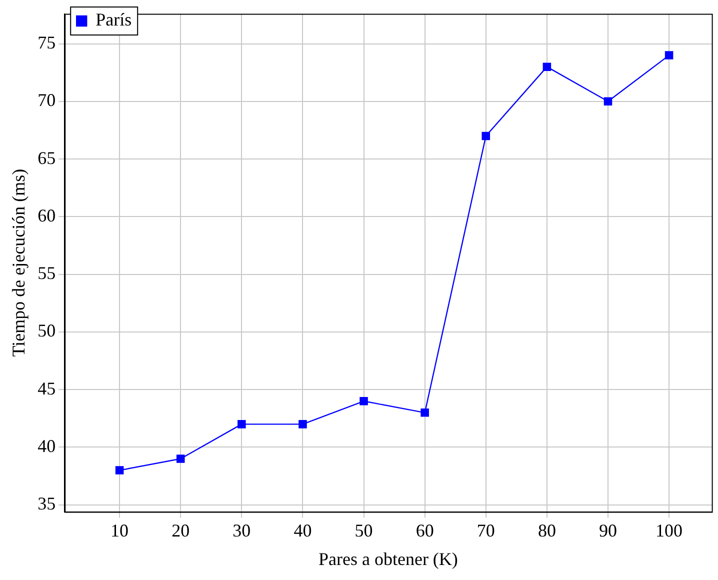 The height and width of the screenshot is (580, 718). Describe the element at coordinates (485, 530) in the screenshot. I see `x-tick-label: 70` at that location.